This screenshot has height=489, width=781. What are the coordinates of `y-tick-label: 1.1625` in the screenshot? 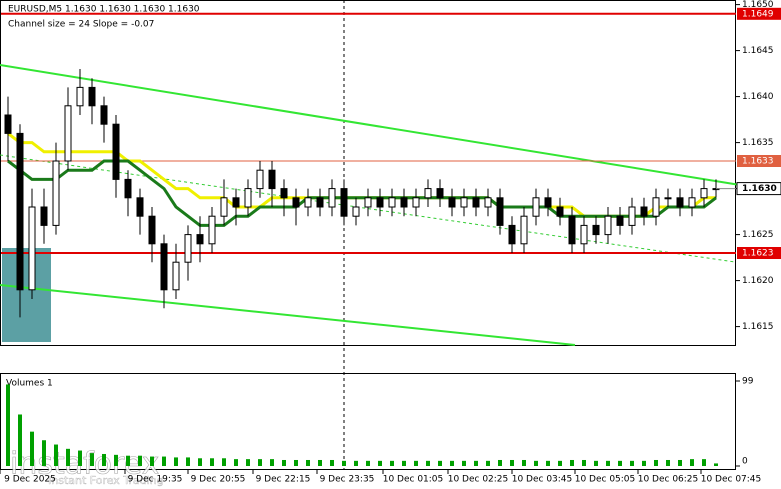 It's located at (758, 235).